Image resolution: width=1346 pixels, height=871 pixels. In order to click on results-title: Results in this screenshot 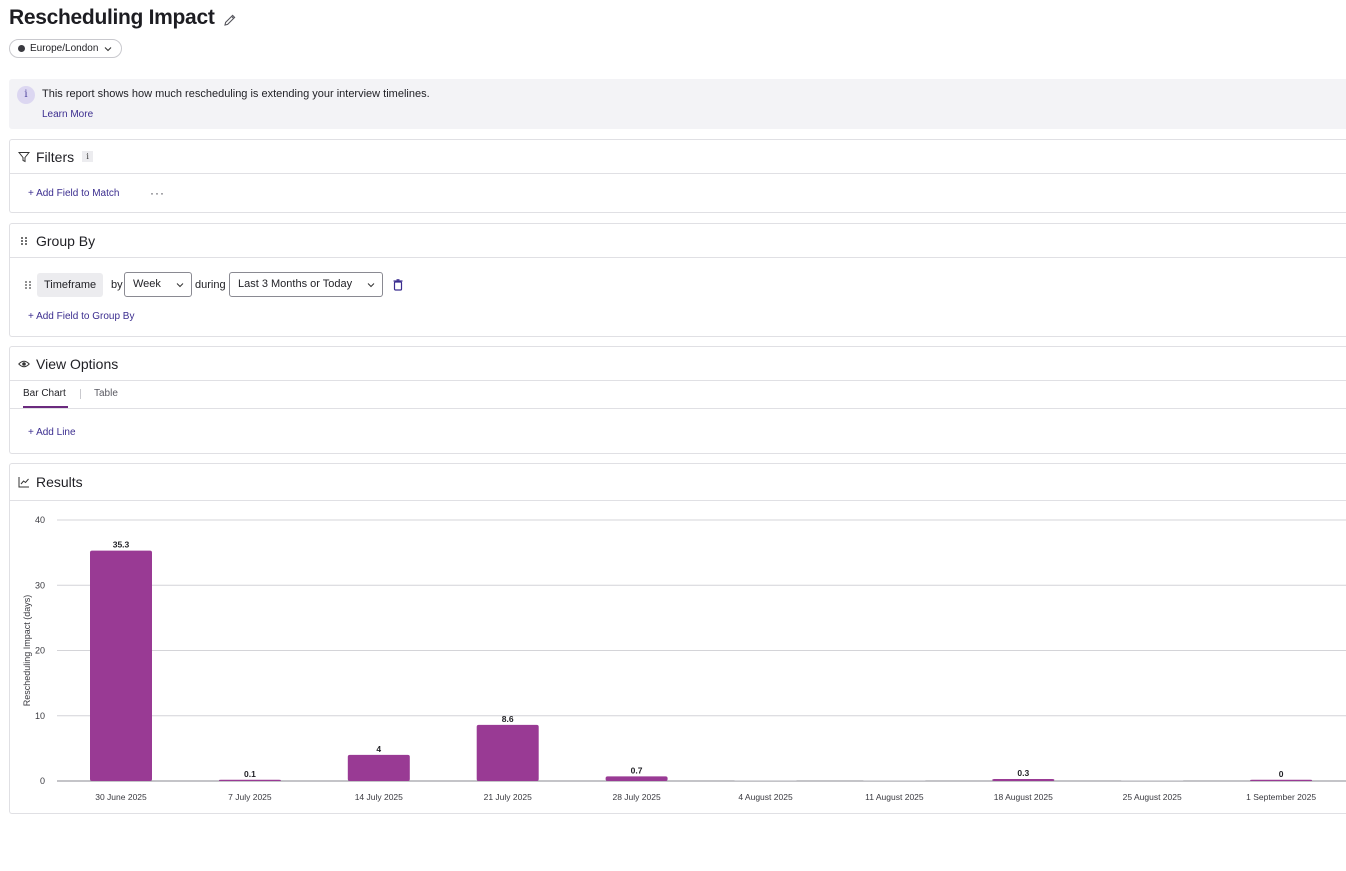, I will do `click(59, 482)`.